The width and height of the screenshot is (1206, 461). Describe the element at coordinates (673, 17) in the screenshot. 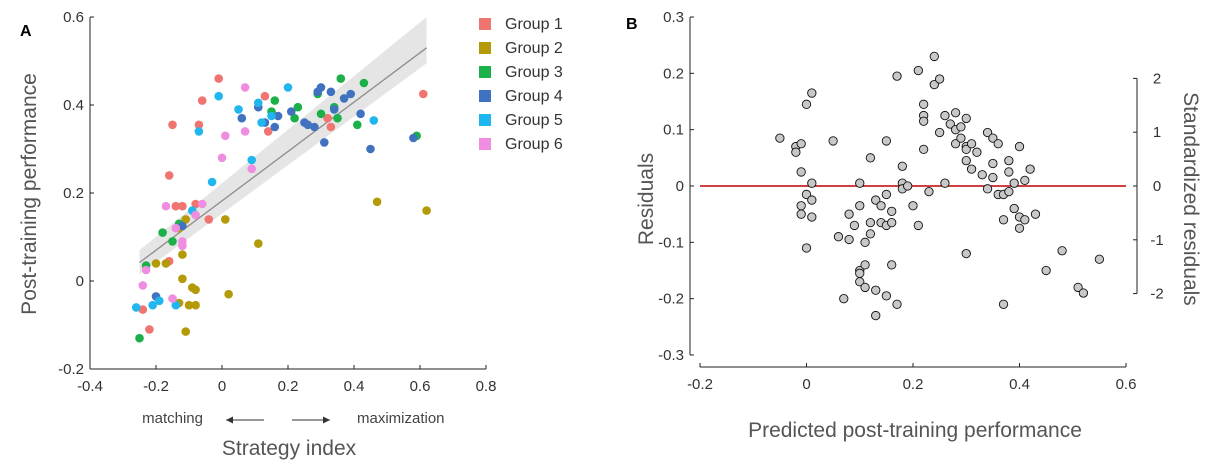

I see `y-tick-label-b: 0.3` at that location.